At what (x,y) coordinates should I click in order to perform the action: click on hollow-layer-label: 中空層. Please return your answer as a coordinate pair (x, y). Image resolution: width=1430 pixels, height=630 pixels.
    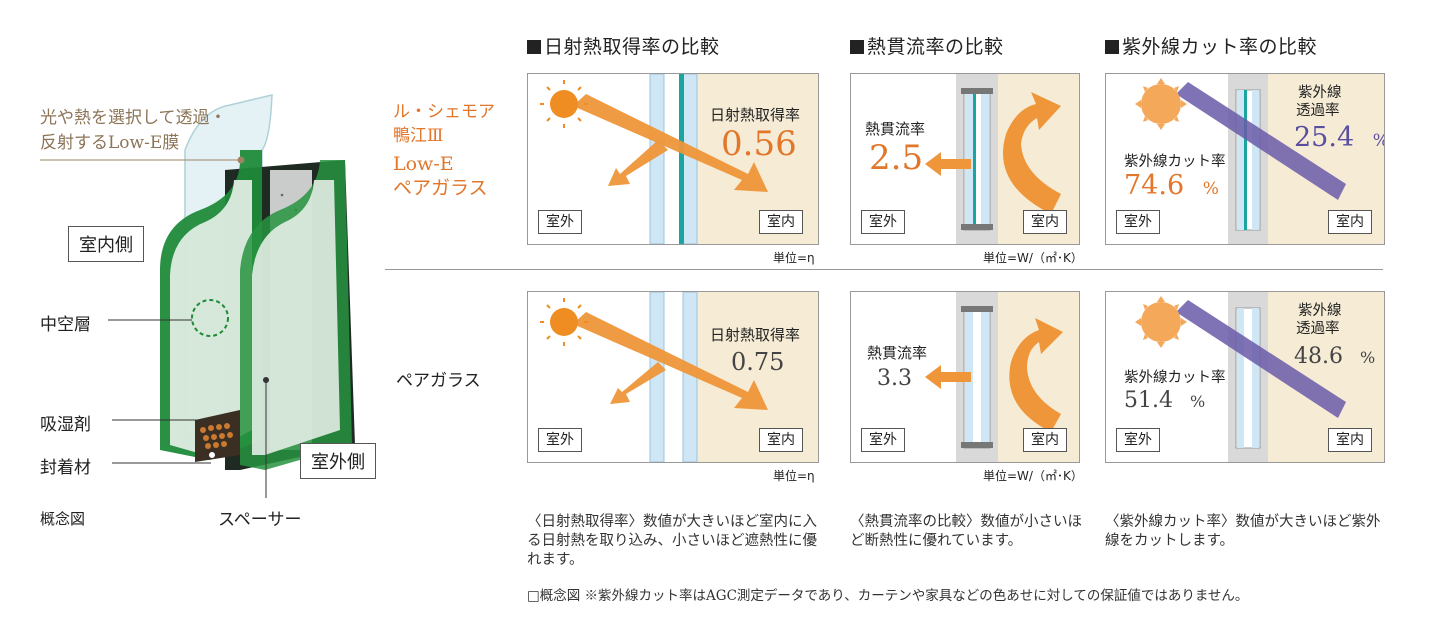
    Looking at the image, I should click on (65, 325).